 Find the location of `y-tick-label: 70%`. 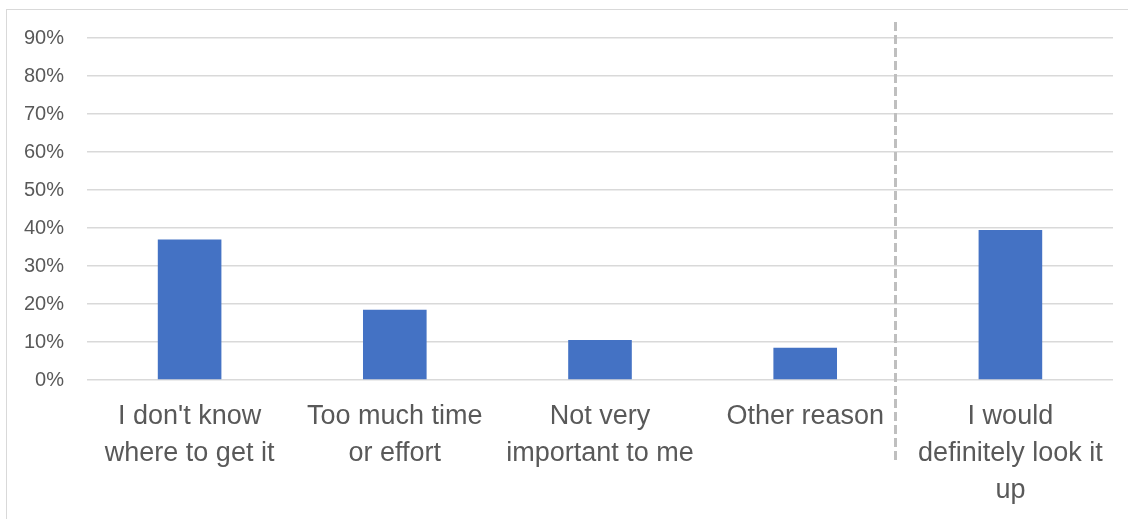

y-tick-label: 70% is located at coordinates (44, 112).